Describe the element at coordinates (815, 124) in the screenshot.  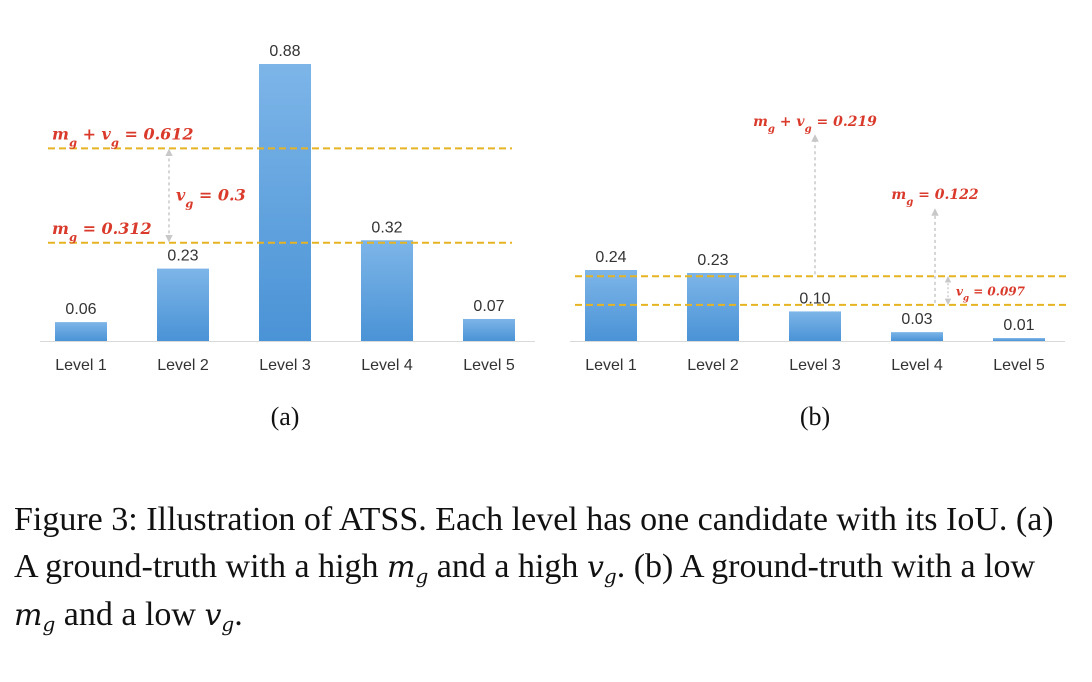
I see `threshold-label-mean-plus-std: mg + vg = 0.219` at that location.